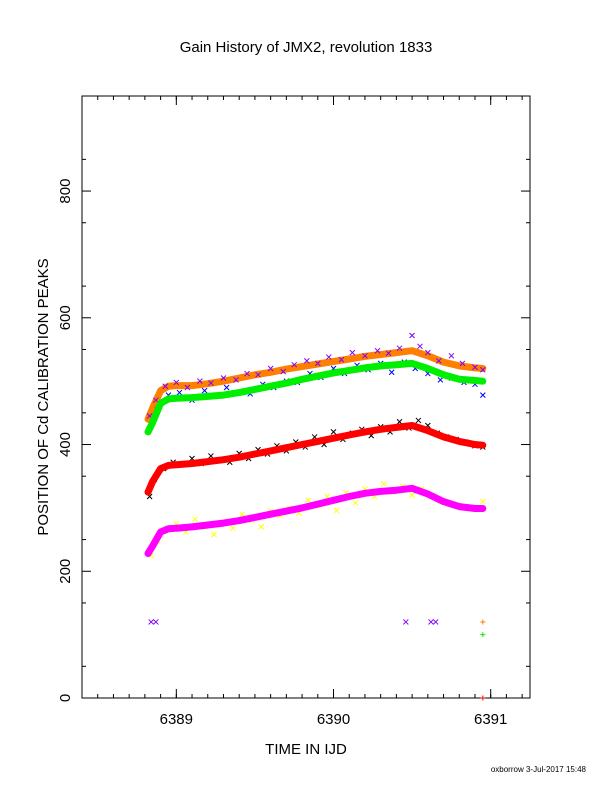  What do you see at coordinates (315, 459) in the screenshot?
I see `series-5-curve` at bounding box center [315, 459].